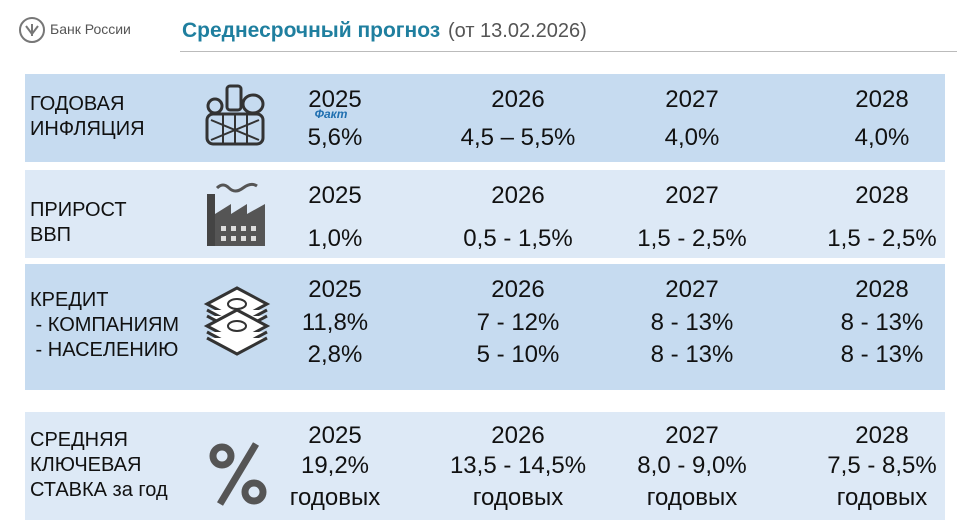 The height and width of the screenshot is (524, 957). What do you see at coordinates (99, 490) in the screenshot?
I see `section-label: СТАВКА за год` at bounding box center [99, 490].